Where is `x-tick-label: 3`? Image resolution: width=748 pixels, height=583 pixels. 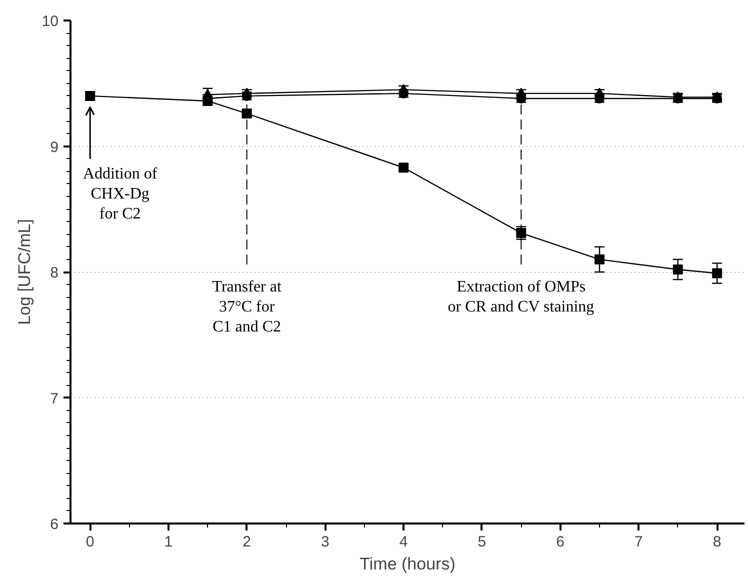 x-tick-label: 3 is located at coordinates (325, 542).